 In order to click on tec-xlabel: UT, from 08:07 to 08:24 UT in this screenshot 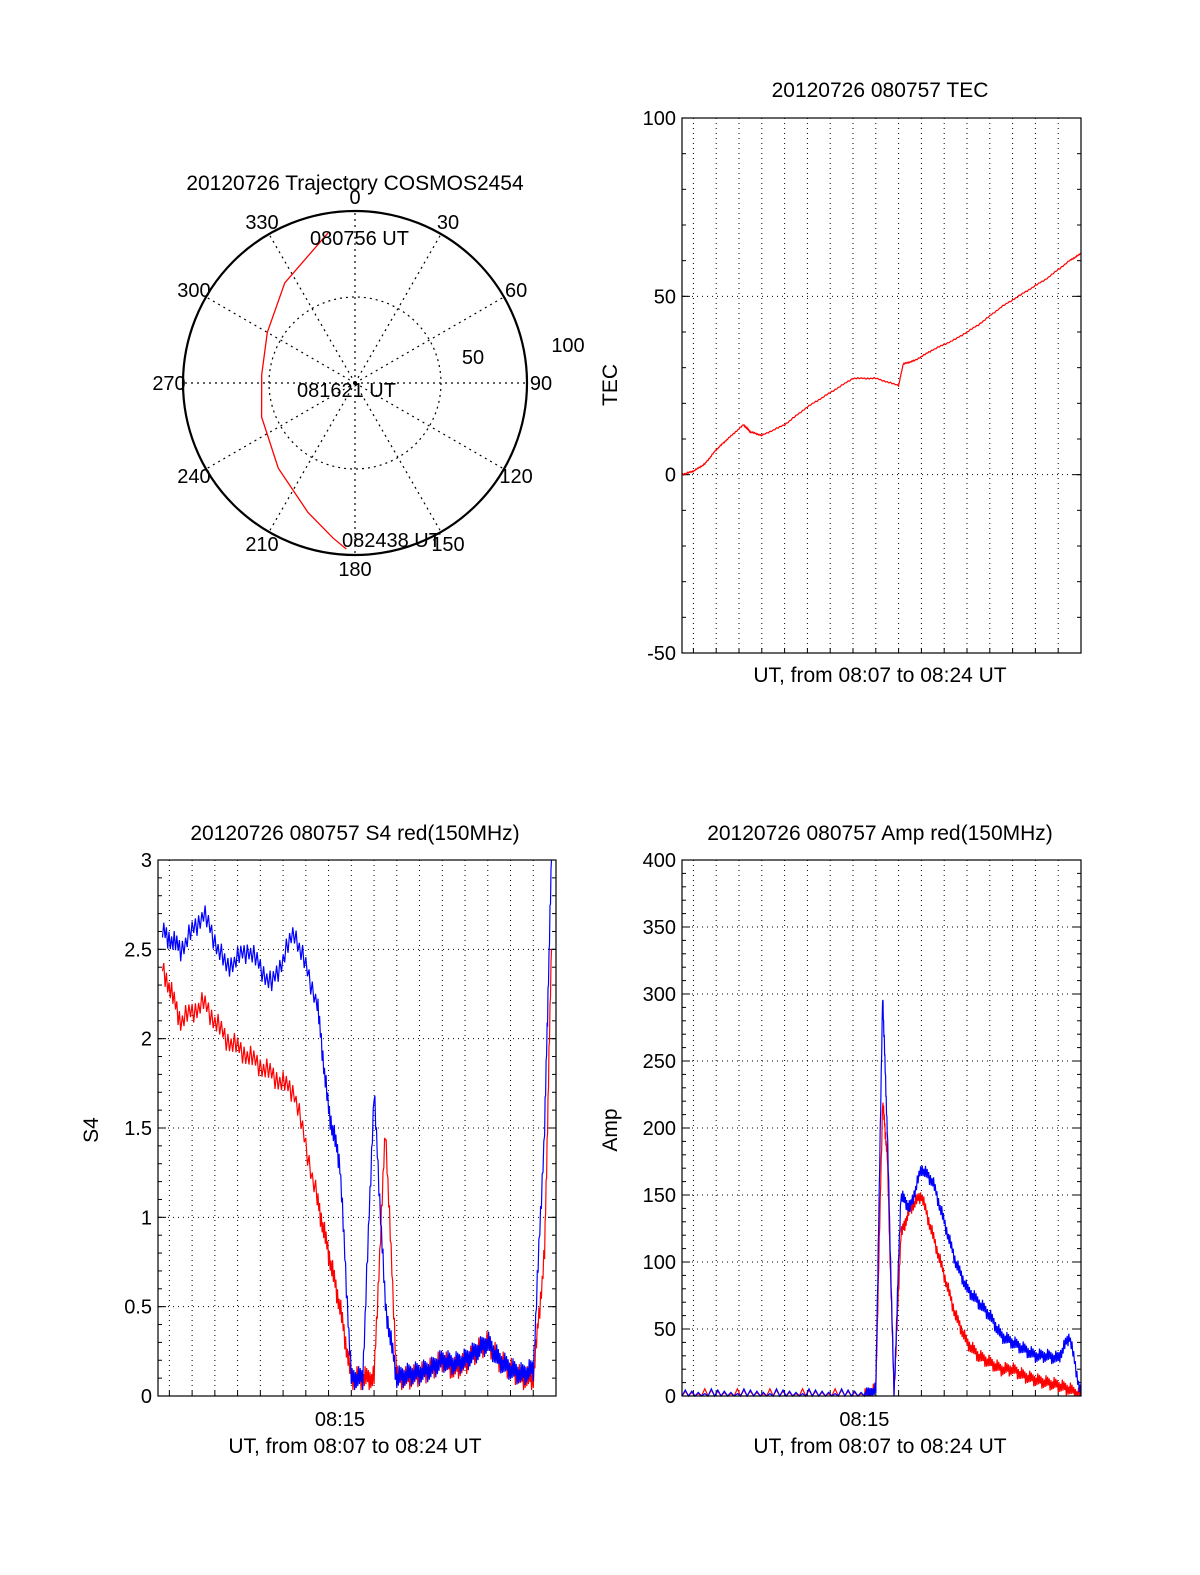, I will do `click(879, 675)`.